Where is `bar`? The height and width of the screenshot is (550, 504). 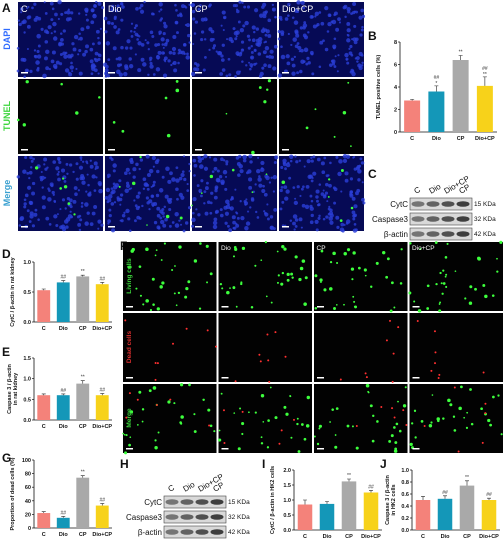
bar is located at coordinates (423, 515).